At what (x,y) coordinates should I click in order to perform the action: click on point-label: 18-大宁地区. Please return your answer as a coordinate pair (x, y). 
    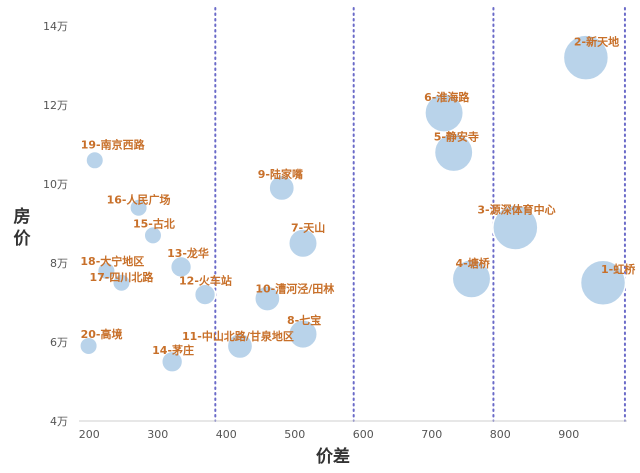
    Looking at the image, I should click on (112, 261).